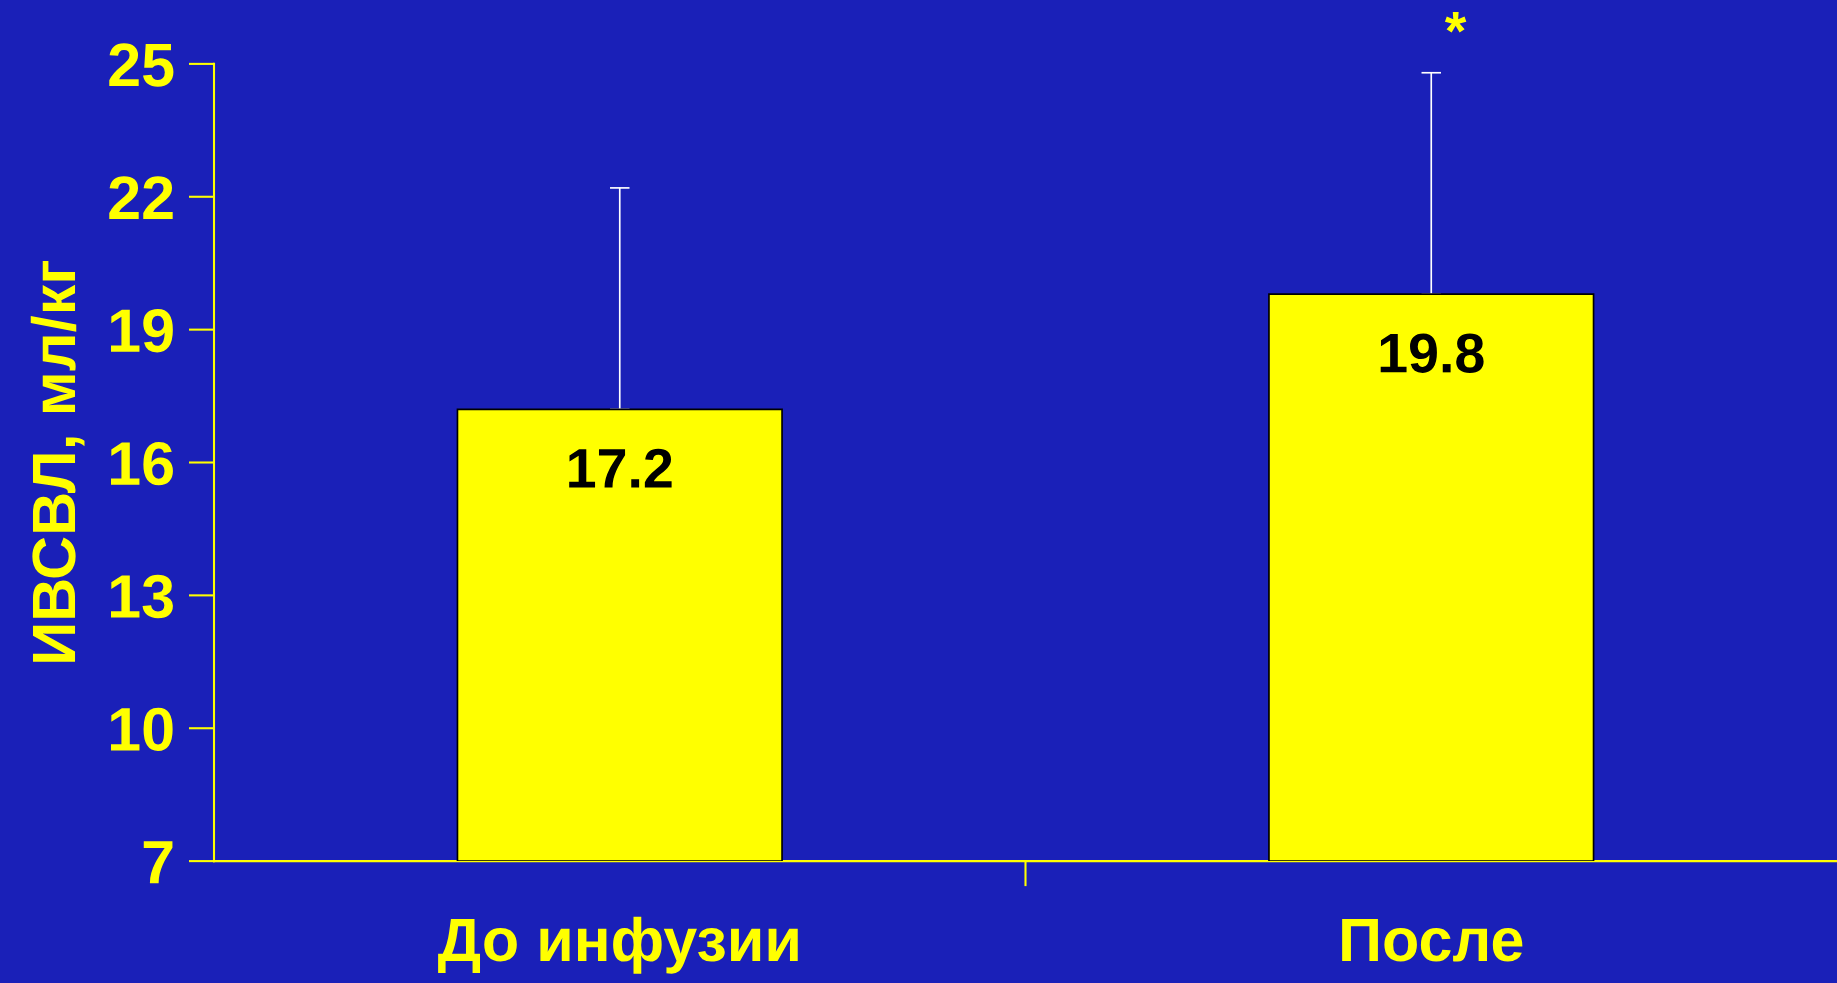  I want to click on data-label: 19.8, so click(1432, 353).